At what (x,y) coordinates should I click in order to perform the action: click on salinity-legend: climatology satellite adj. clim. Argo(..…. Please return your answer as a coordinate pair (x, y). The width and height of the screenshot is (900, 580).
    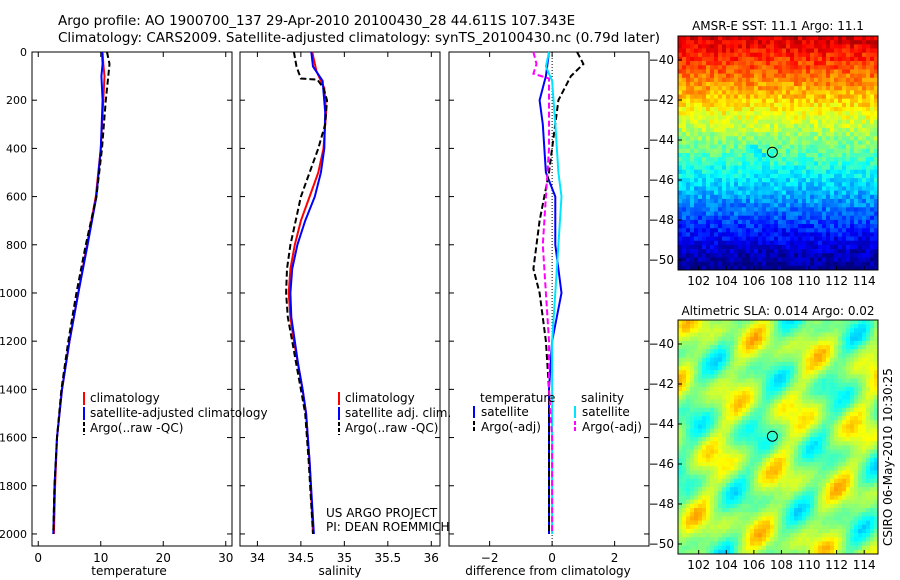
    Looking at the image, I should click on (394, 413).